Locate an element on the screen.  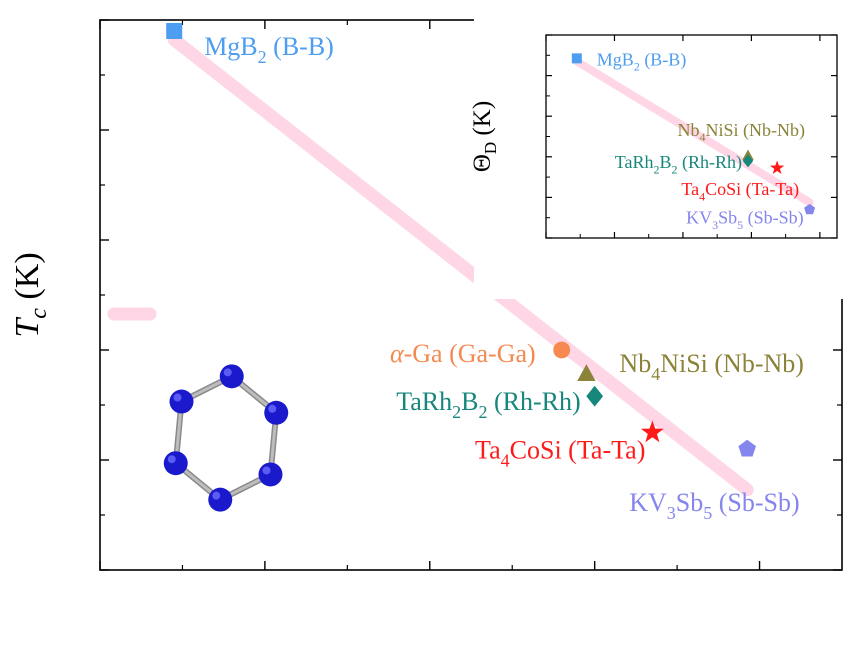
inset-data-label: MgB2 (B-B) is located at coordinates (642, 61).